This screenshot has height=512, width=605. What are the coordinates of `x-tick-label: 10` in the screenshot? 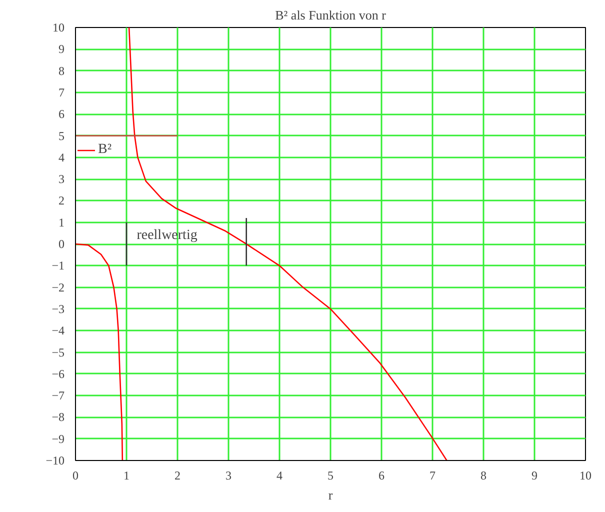 It's located at (586, 475).